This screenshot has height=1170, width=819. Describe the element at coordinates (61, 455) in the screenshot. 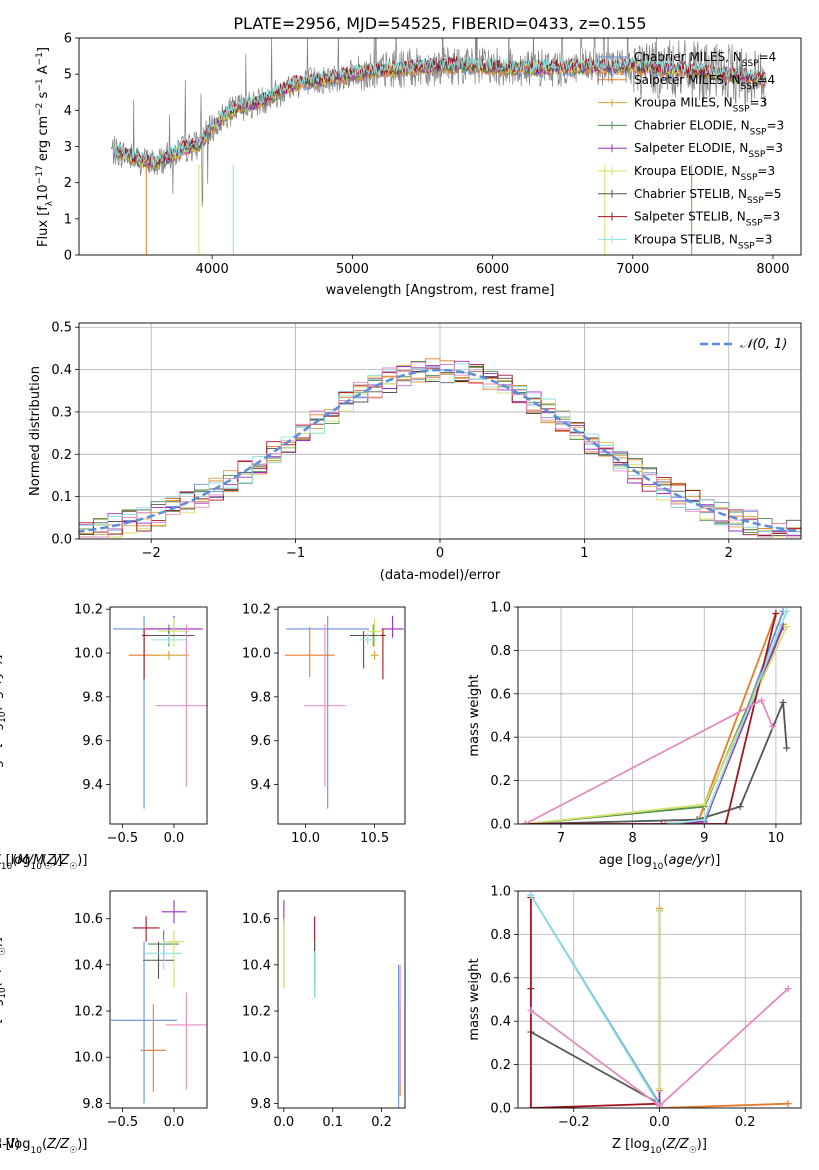

I see `y-tick-label: 0.2` at that location.